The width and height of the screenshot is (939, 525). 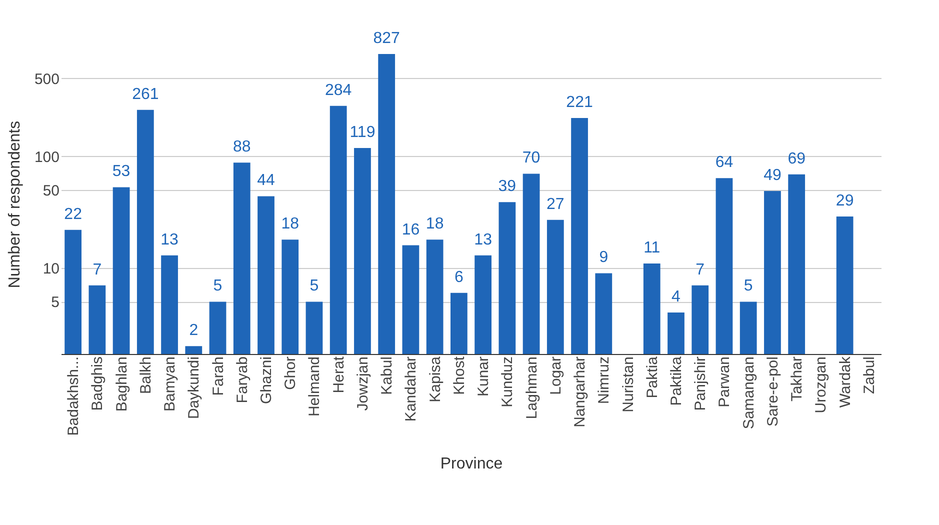 What do you see at coordinates (387, 375) in the screenshot?
I see `x-tick-label: Kabul` at bounding box center [387, 375].